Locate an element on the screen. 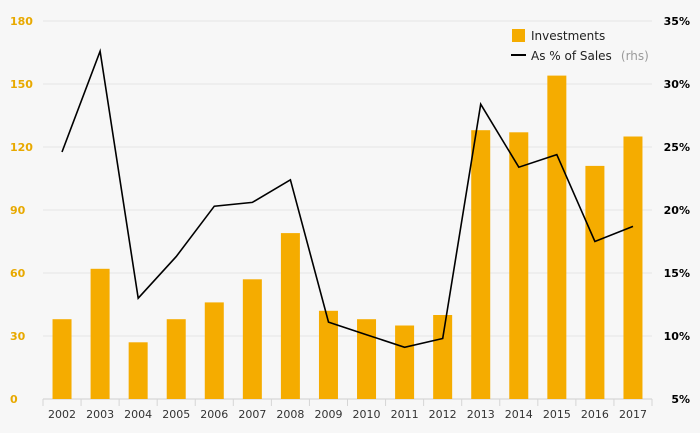  legend-swatch-investments is located at coordinates (518, 35).